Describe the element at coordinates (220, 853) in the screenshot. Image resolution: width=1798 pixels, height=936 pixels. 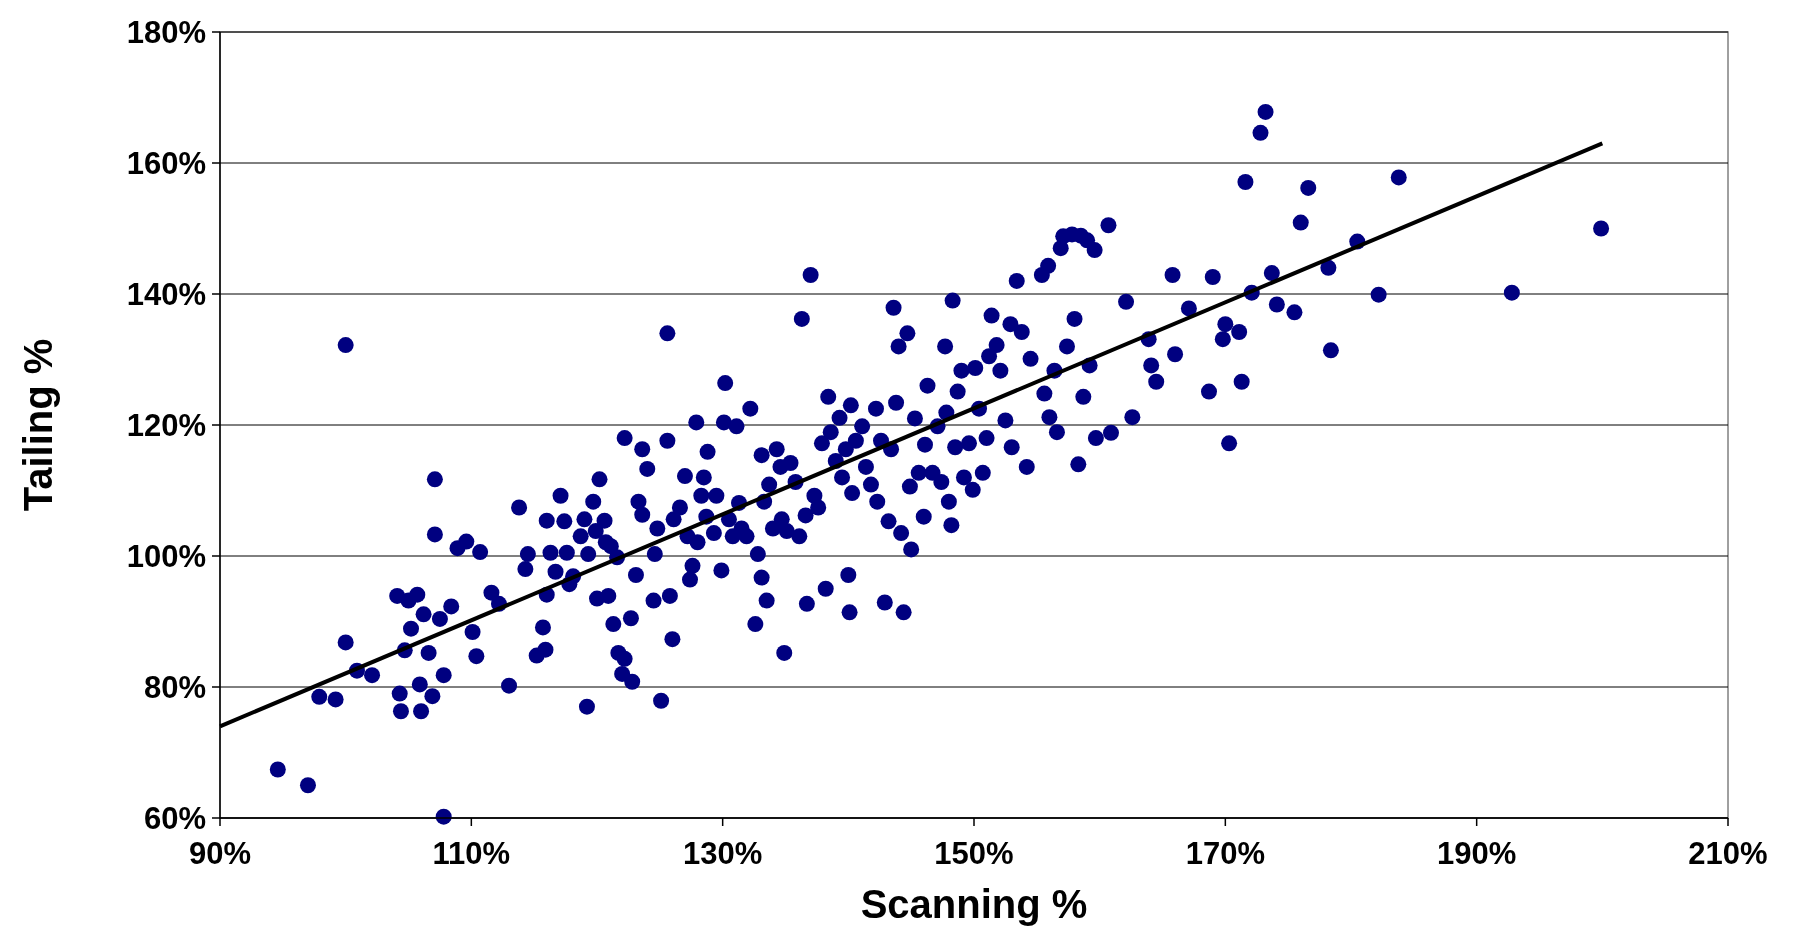
I see `x-tick-label: 90%` at that location.